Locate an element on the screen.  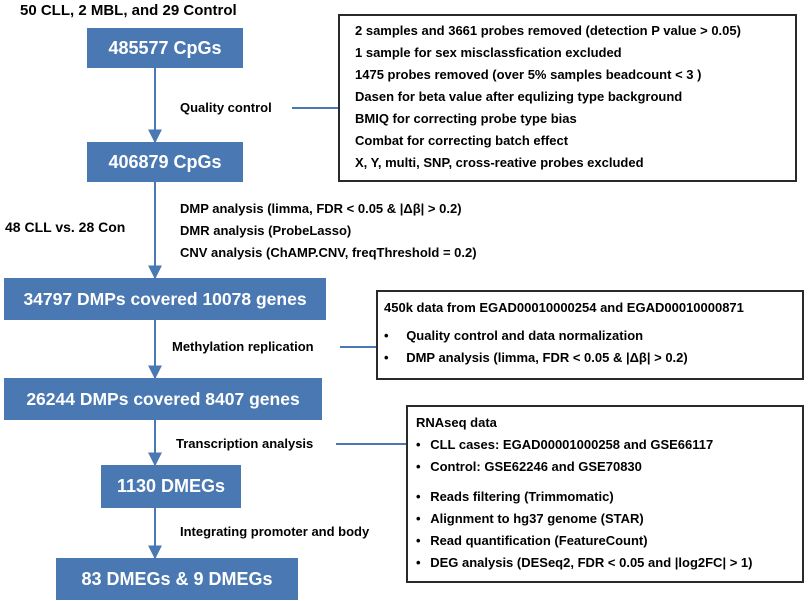
box-dmps-replicated: 26244 DMPs covered 8407 genes is located at coordinates (163, 399).